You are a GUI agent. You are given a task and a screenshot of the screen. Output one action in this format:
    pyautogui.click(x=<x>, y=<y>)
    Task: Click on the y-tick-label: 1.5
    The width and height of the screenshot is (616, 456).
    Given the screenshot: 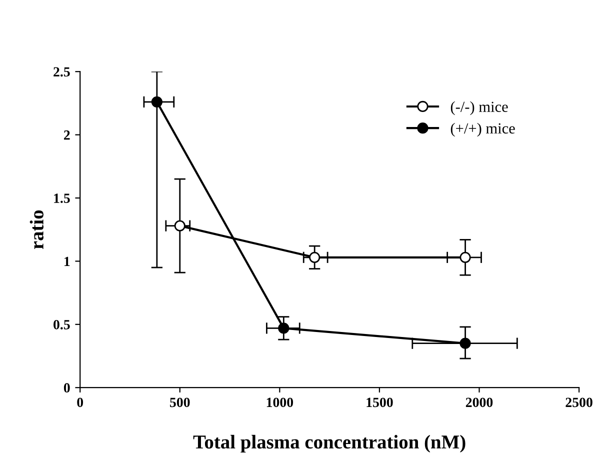 What is the action you would take?
    pyautogui.click(x=62, y=199)
    